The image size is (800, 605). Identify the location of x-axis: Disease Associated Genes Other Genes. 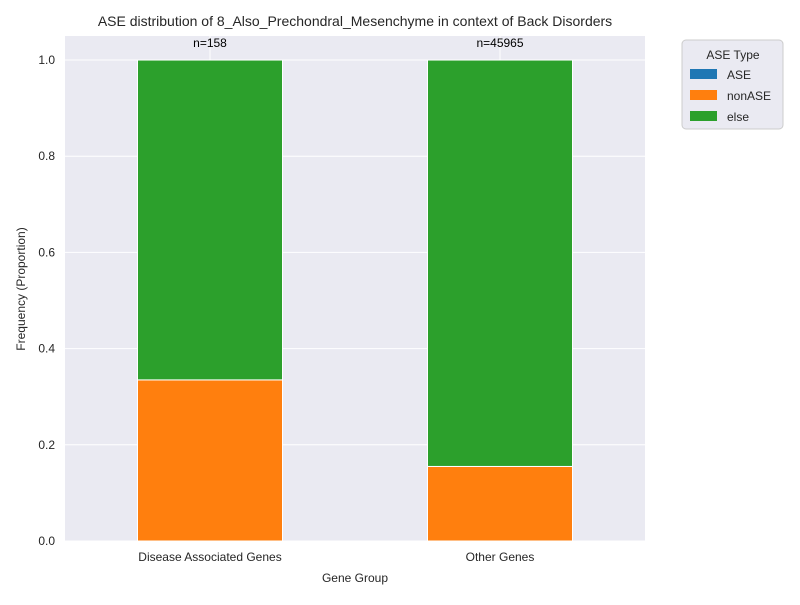
(336, 557).